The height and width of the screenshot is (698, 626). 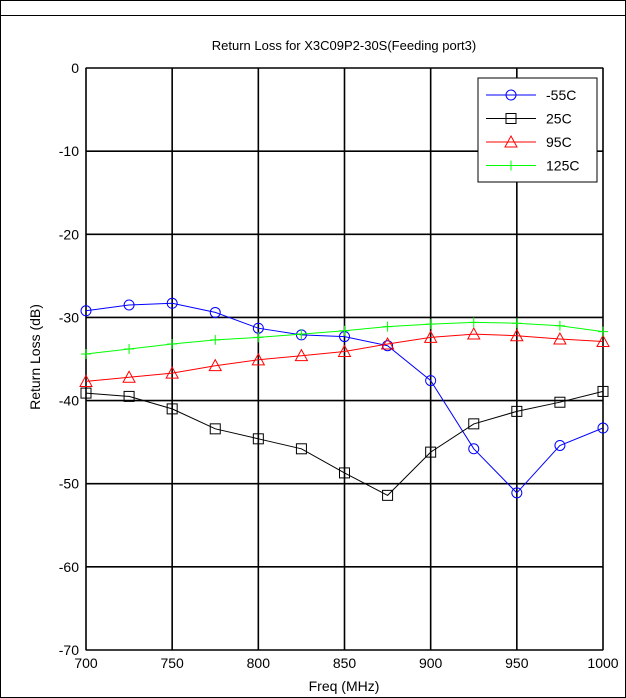 What do you see at coordinates (69, 567) in the screenshot?
I see `y-tick-label: -60` at bounding box center [69, 567].